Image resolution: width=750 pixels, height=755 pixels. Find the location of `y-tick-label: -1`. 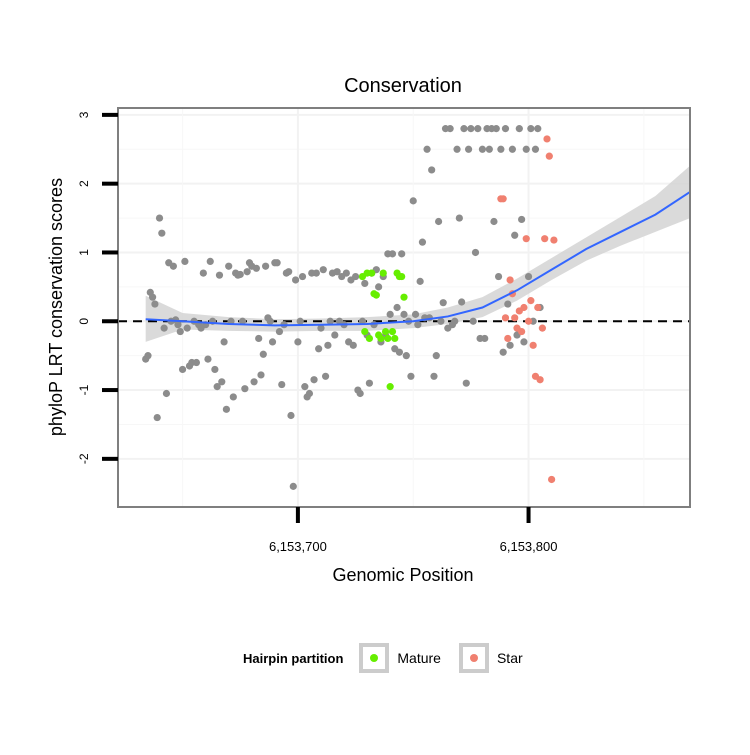

y-tick-label: -1 is located at coordinates (84, 389).